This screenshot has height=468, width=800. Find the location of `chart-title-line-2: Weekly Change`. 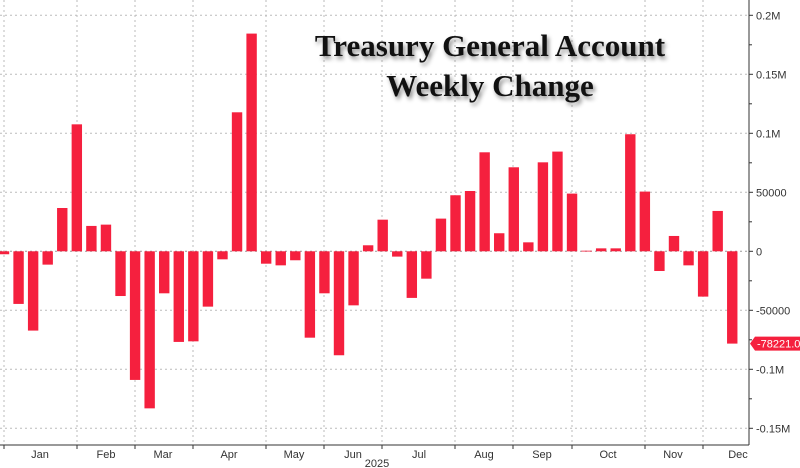

chart-title-line-2: Weekly Change is located at coordinates (490, 85).